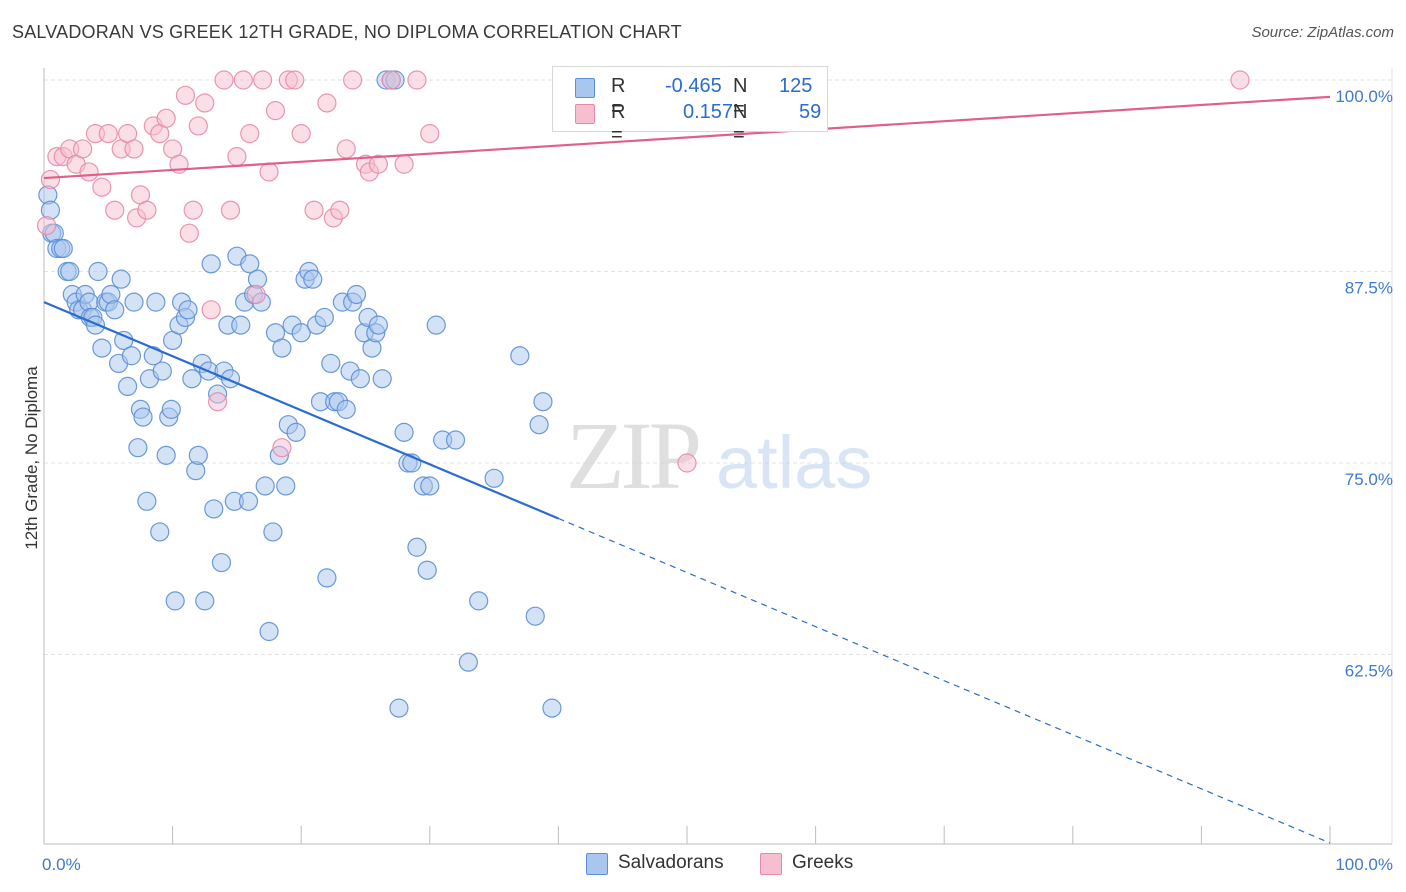 The width and height of the screenshot is (1406, 892). Describe the element at coordinates (1369, 671) in the screenshot. I see `y-tick-label: 62.5%` at that location.